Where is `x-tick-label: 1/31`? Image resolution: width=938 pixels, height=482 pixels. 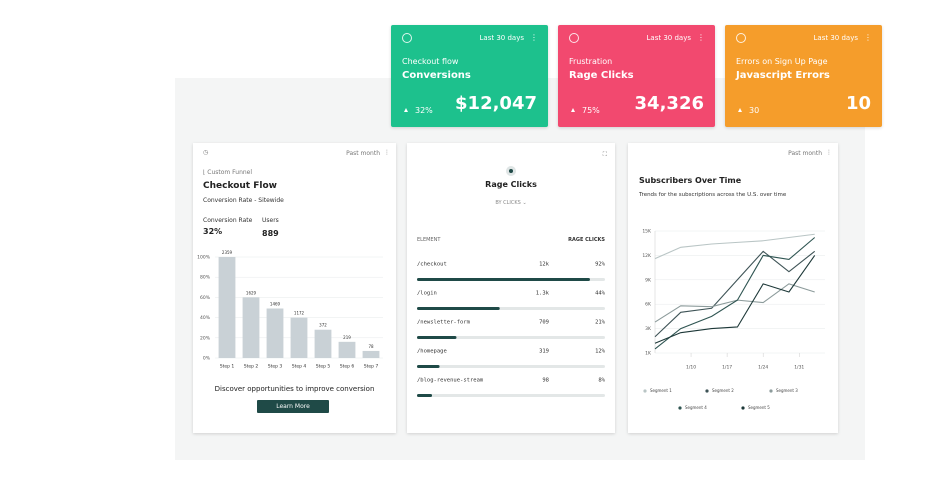 x-tick-label: 1/31 is located at coordinates (799, 368).